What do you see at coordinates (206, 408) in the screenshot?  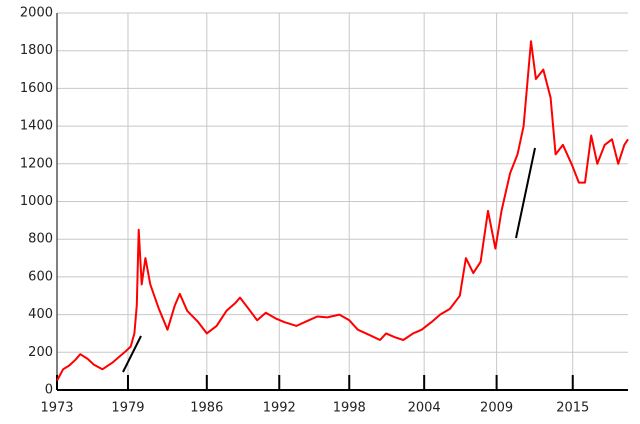 I see `x-tick-label: 1986` at bounding box center [206, 408].